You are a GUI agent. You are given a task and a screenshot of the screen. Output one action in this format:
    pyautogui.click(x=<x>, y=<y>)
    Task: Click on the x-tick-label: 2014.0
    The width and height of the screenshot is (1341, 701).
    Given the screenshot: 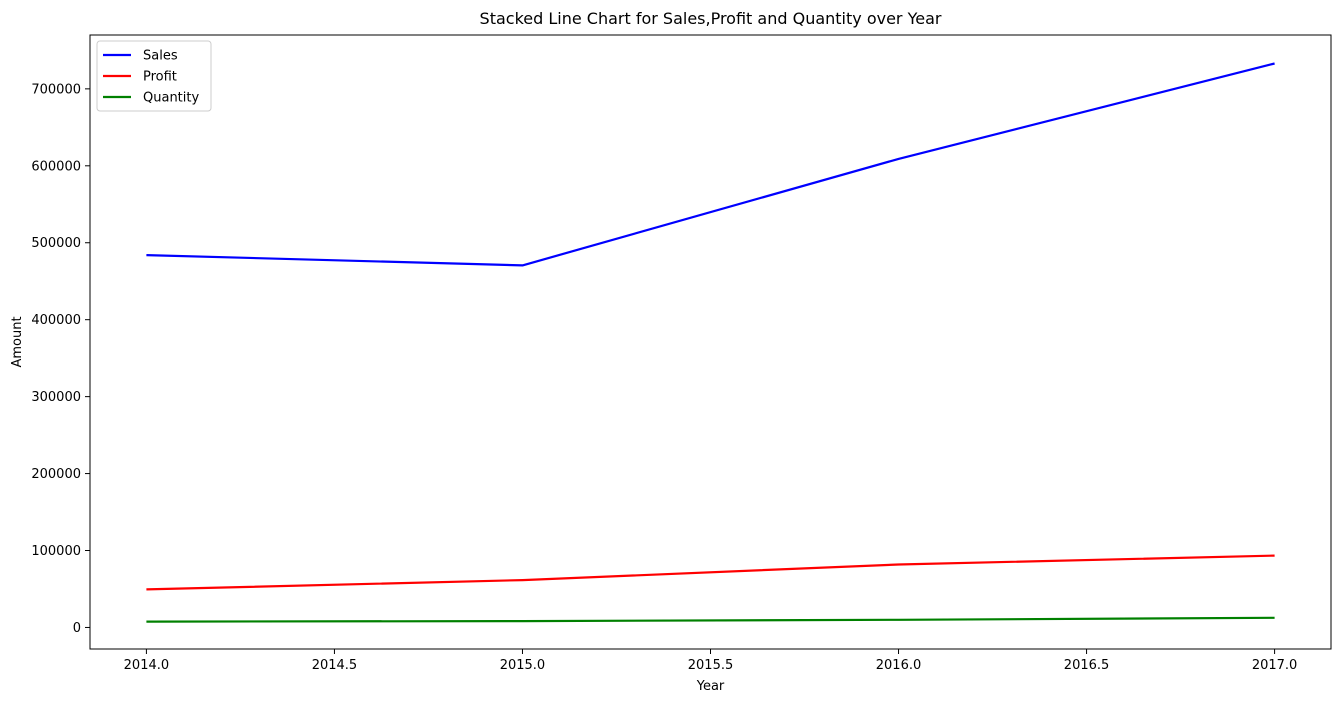 What is the action you would take?
    pyautogui.click(x=147, y=665)
    